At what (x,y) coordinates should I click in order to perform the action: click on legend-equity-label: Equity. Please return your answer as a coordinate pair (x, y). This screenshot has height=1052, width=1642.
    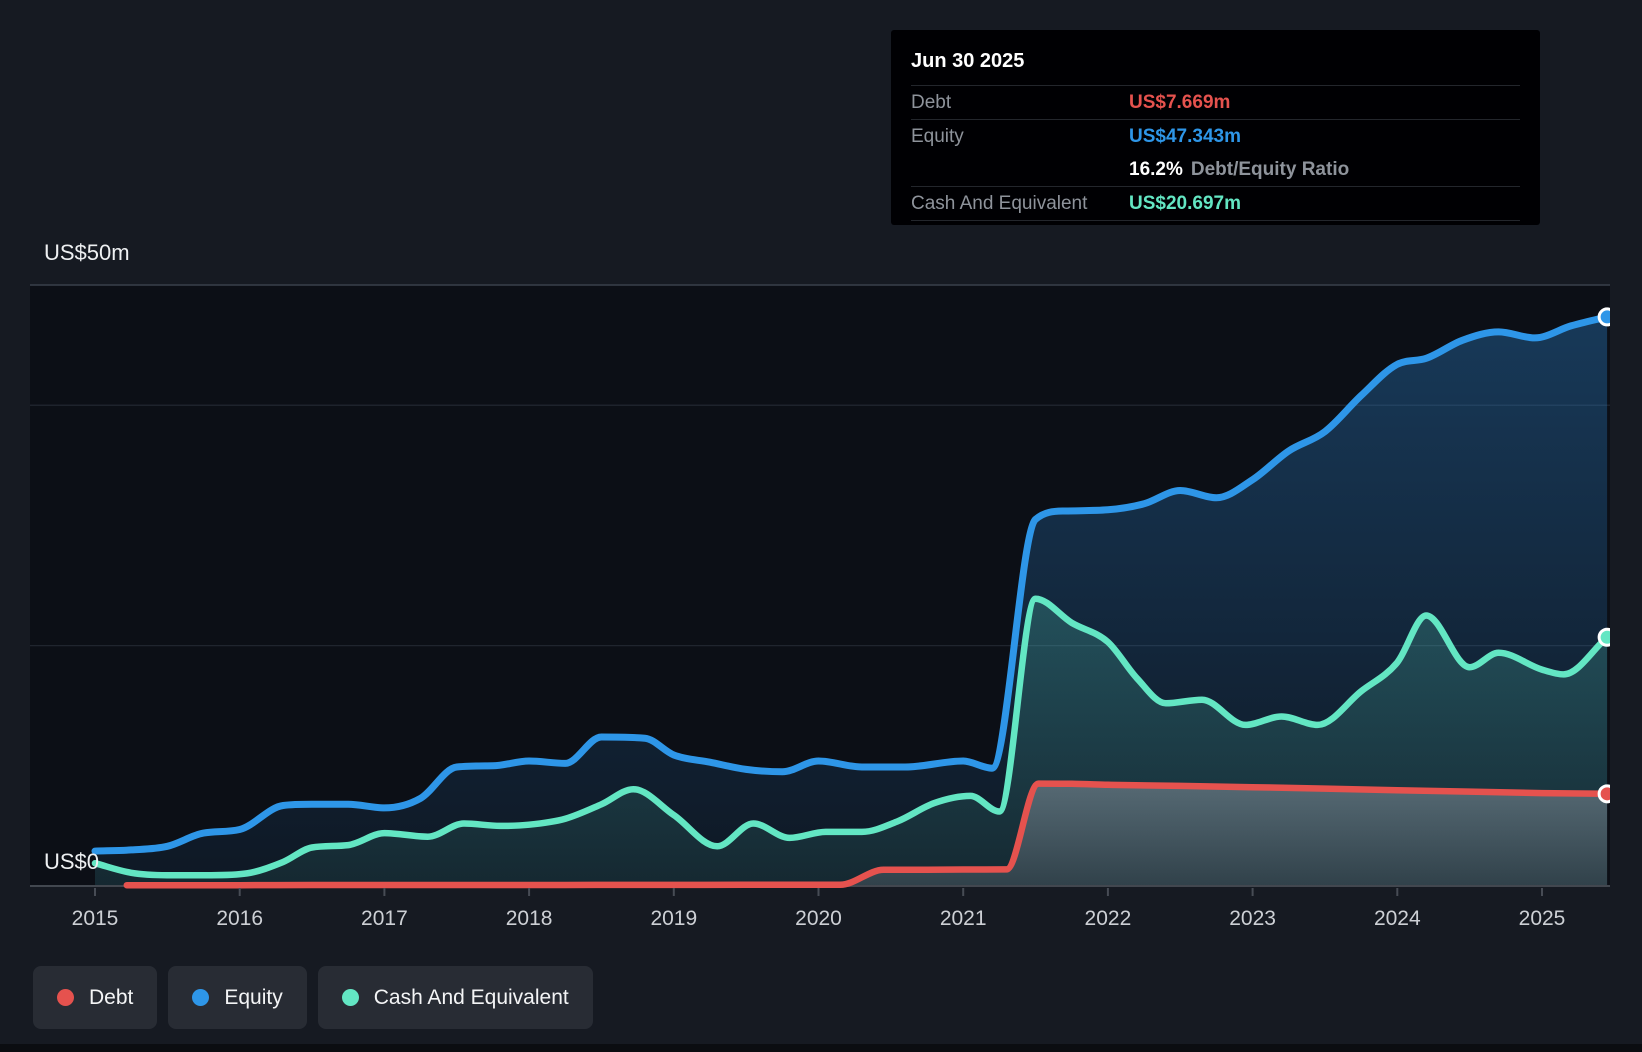
    Looking at the image, I should click on (253, 997).